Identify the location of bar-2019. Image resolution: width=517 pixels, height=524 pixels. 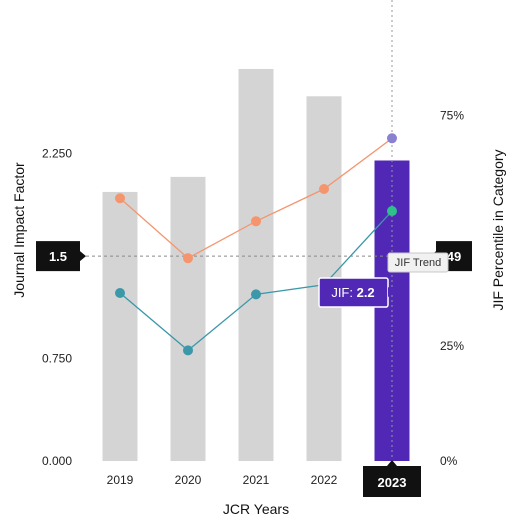
(120, 326).